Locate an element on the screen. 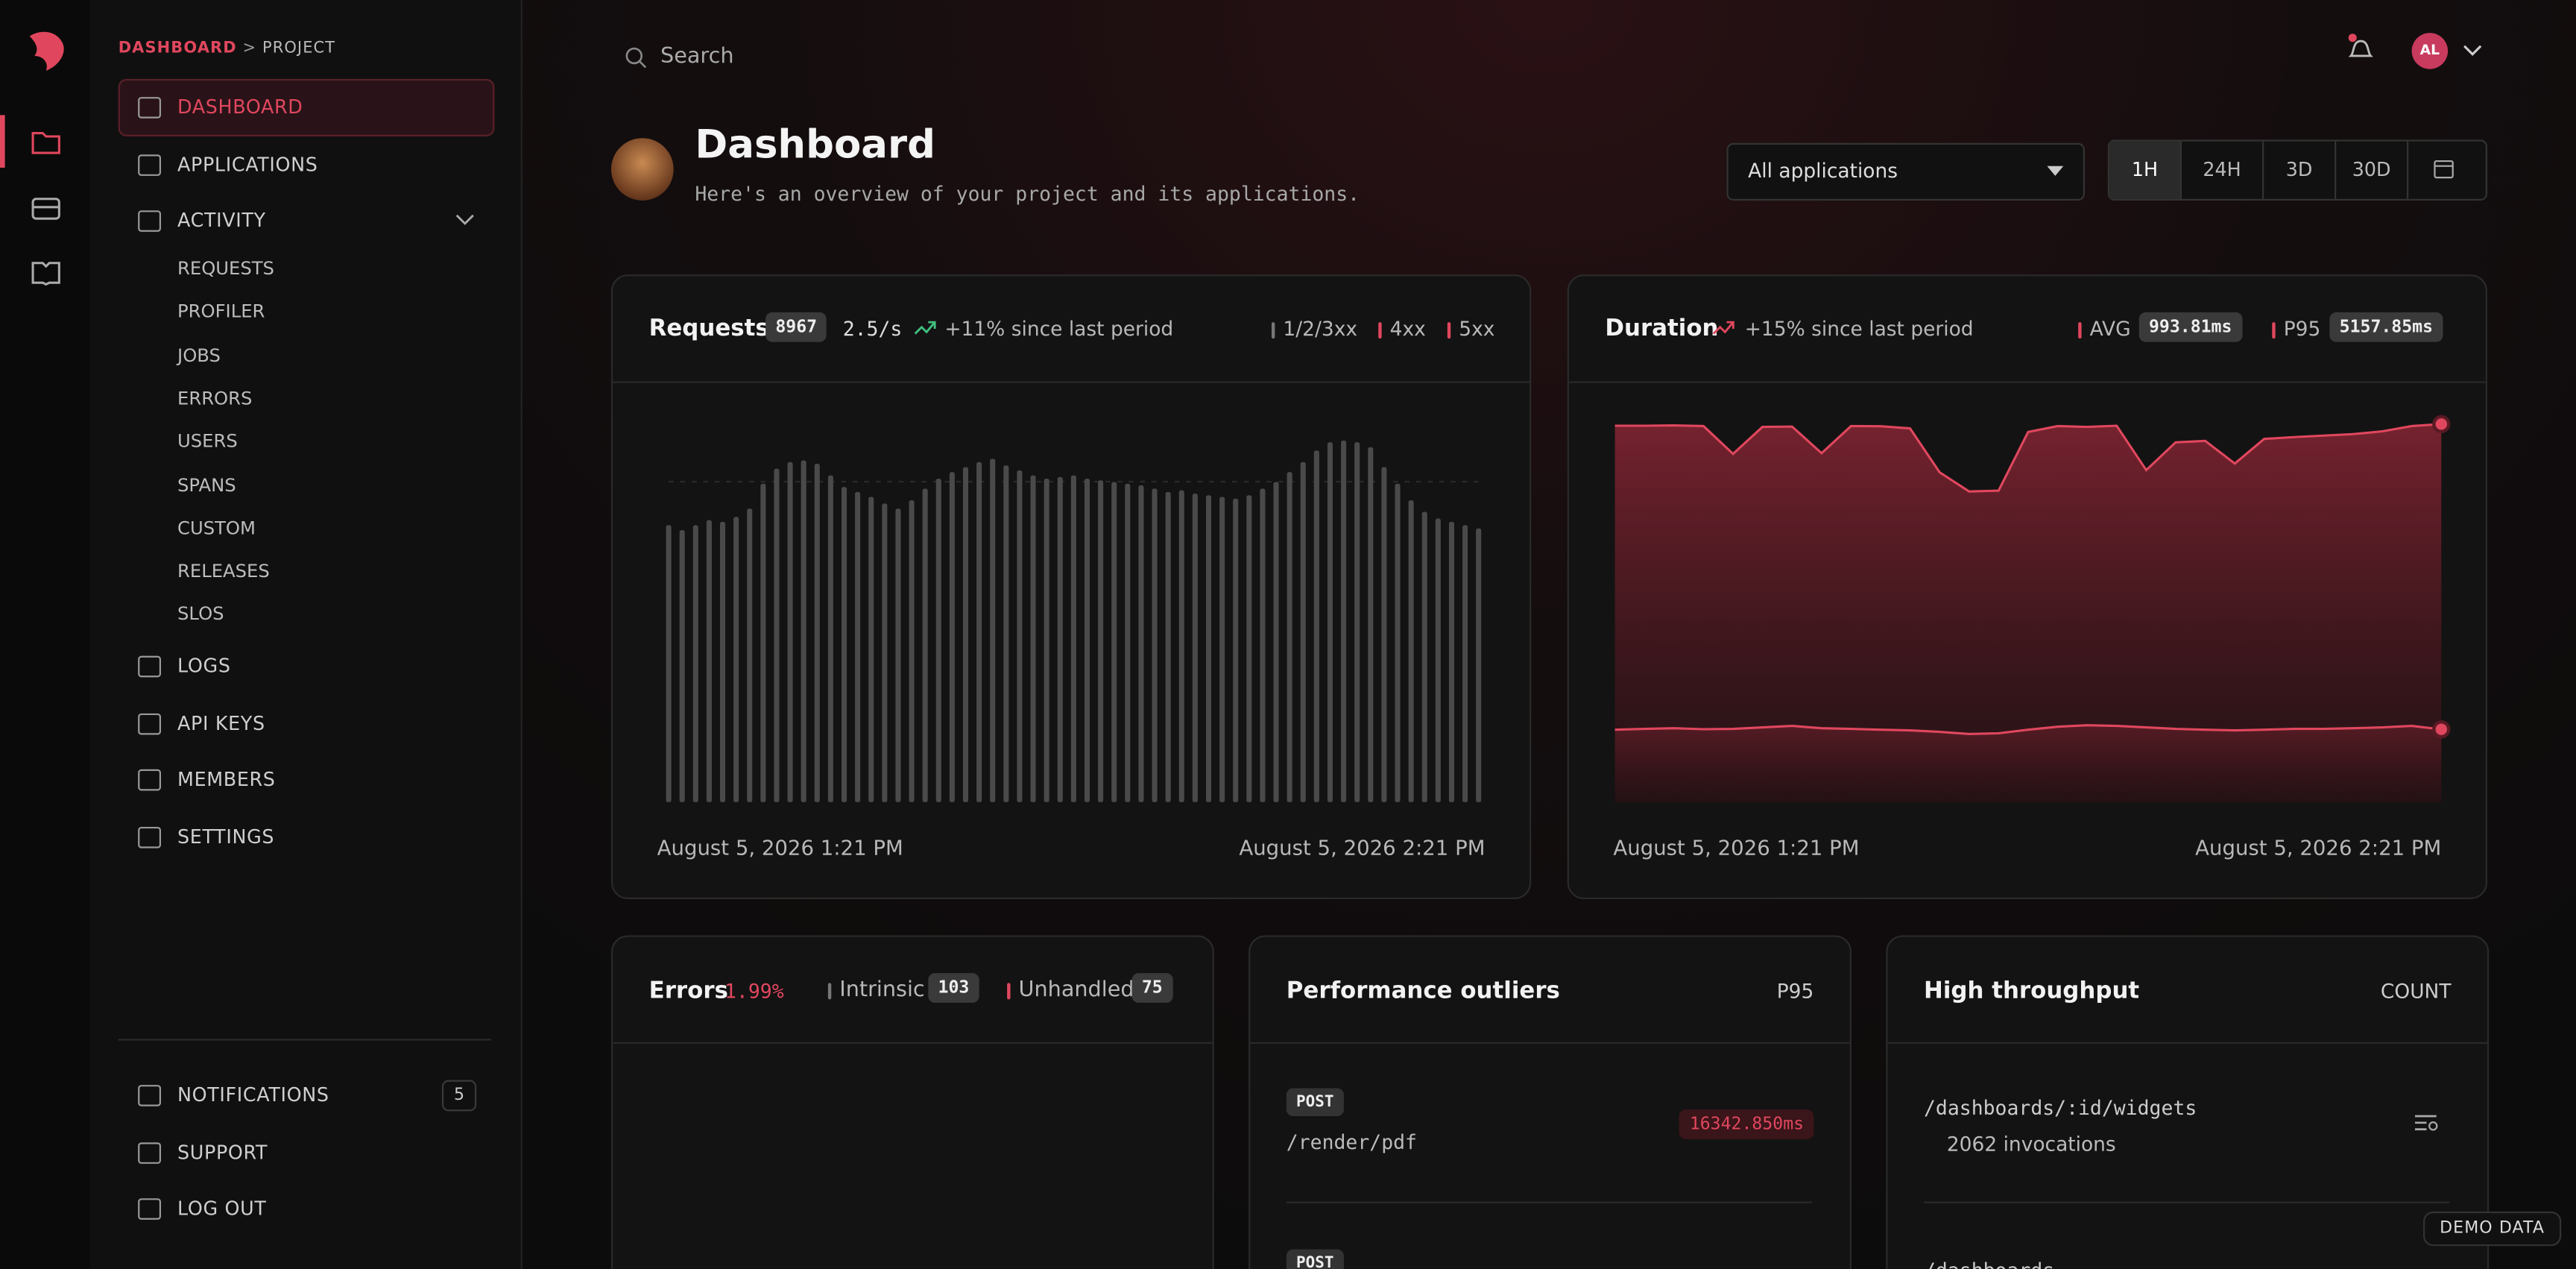 The image size is (2576, 1269). nav-item: REQUESTS is located at coordinates (225, 269).